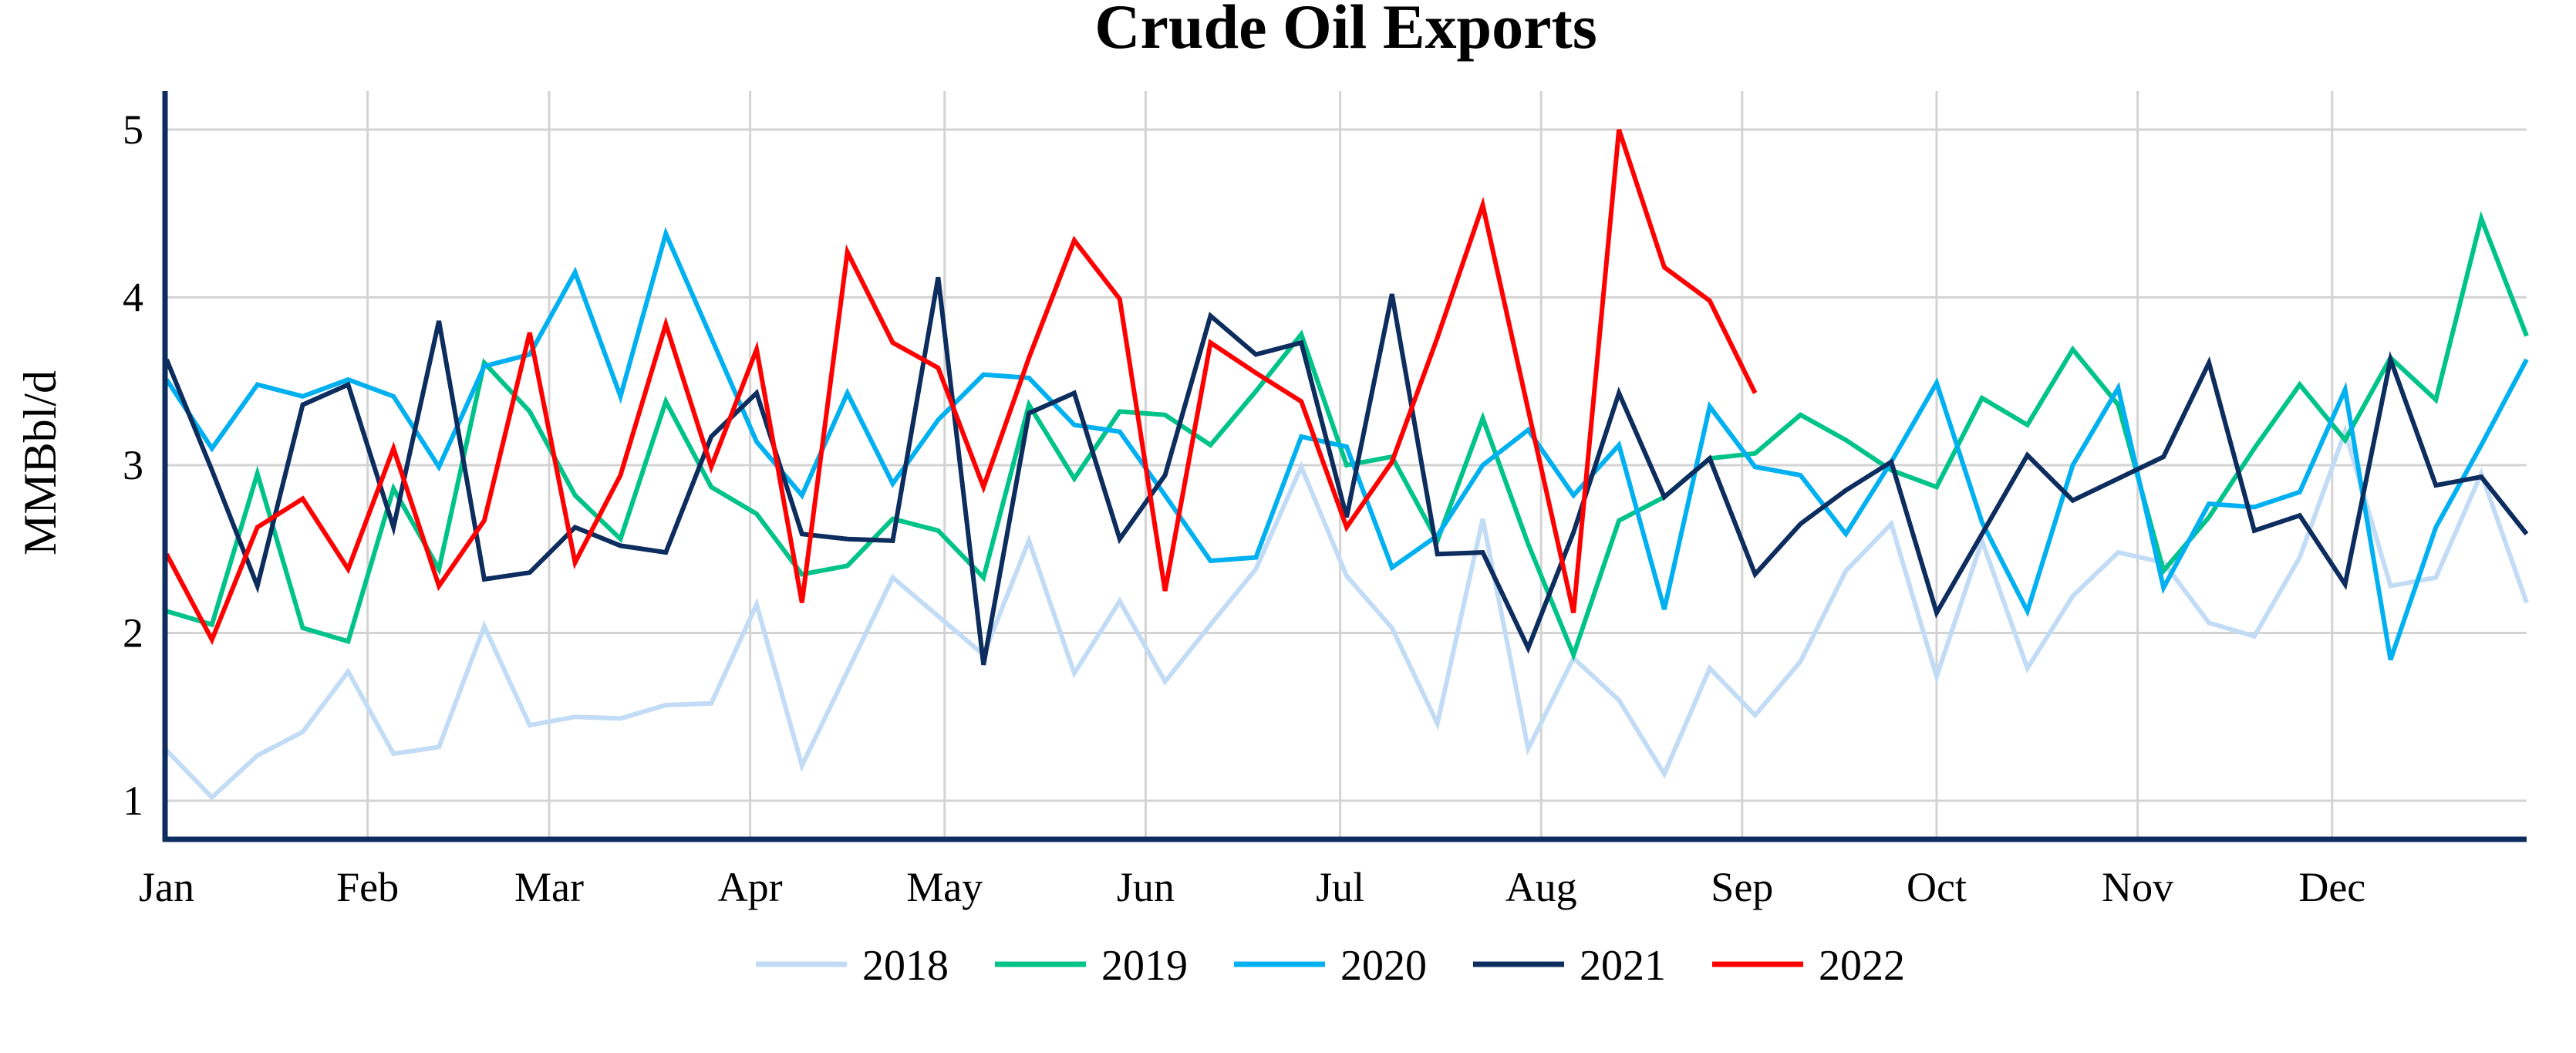 The height and width of the screenshot is (1053, 2576). Describe the element at coordinates (1862, 966) in the screenshot. I see `legend-label: 2022` at that location.